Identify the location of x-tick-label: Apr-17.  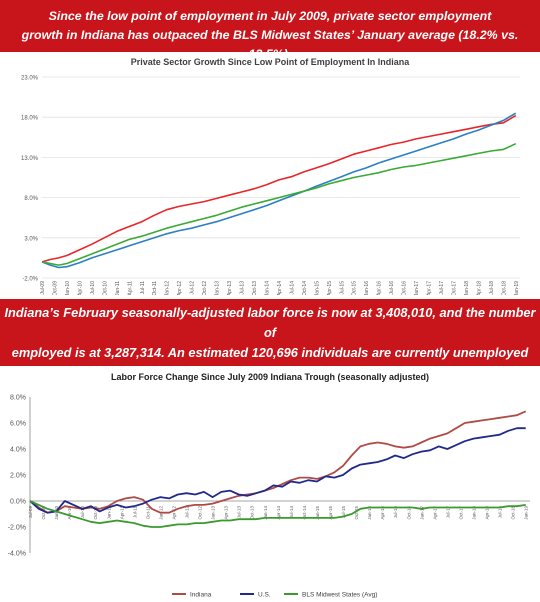
(430, 288).